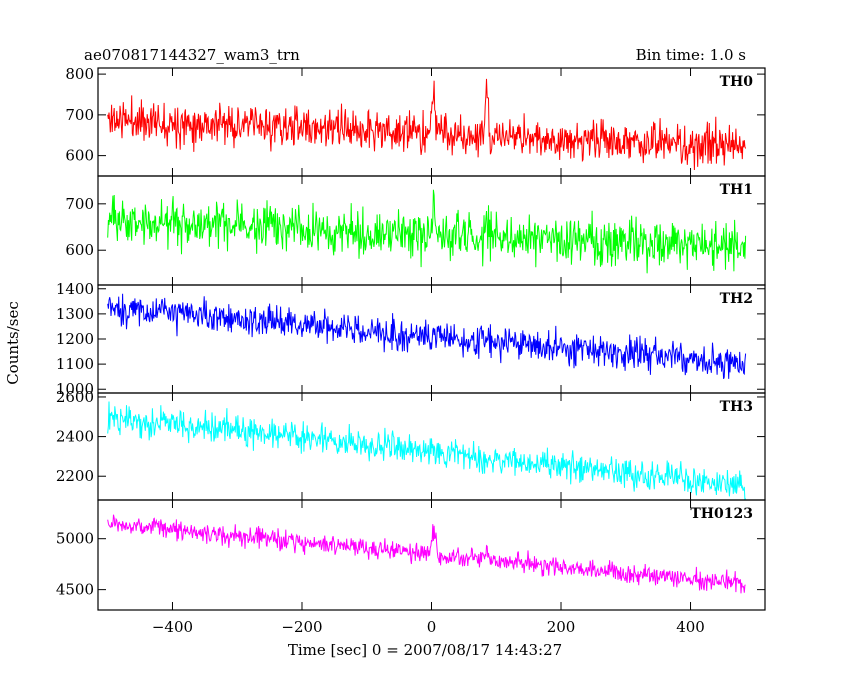  I want to click on panel-th1: TH1 600 700, so click(415, 230).